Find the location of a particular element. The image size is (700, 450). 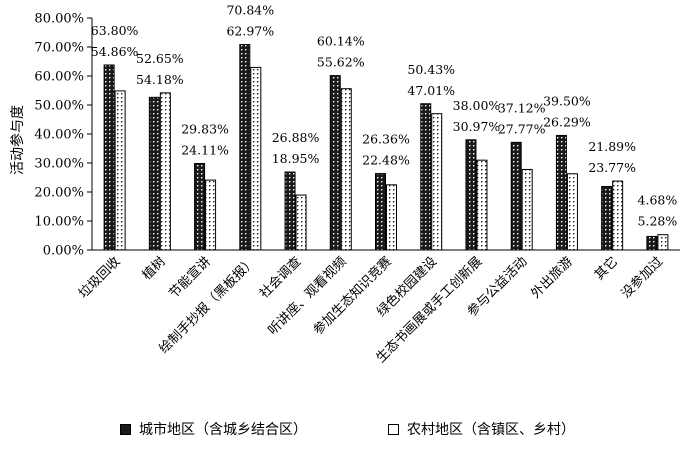

y-tick-label: 40.00% is located at coordinates (59, 135).